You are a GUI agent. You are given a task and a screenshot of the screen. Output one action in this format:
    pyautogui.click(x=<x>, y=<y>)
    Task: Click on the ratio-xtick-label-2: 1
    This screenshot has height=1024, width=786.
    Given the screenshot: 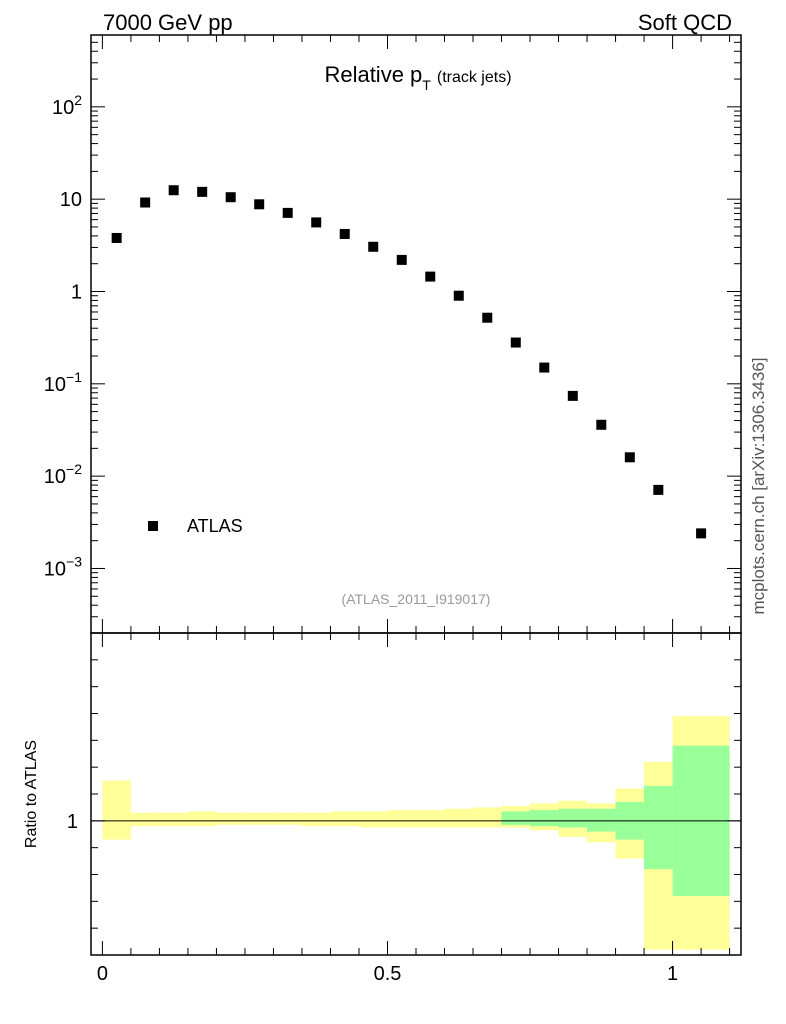 What is the action you would take?
    pyautogui.click(x=672, y=974)
    